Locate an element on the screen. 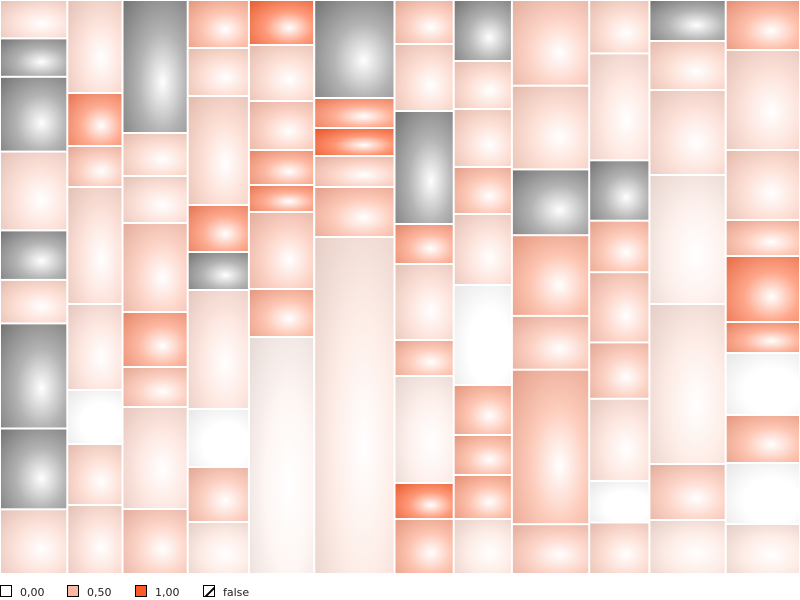  legend-label: 0,00 is located at coordinates (32, 592).